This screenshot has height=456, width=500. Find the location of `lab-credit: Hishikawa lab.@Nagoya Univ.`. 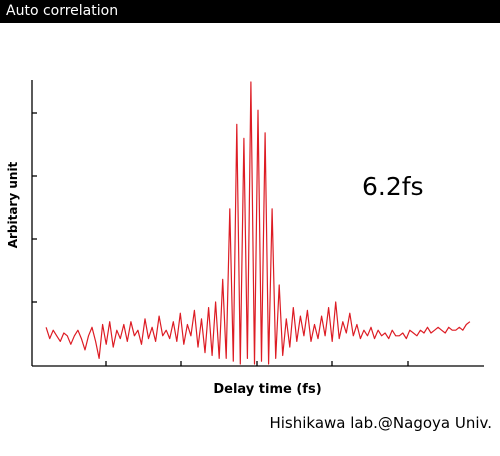

lab-credit: Hishikawa lab.@Nagoya Univ. is located at coordinates (380, 423).